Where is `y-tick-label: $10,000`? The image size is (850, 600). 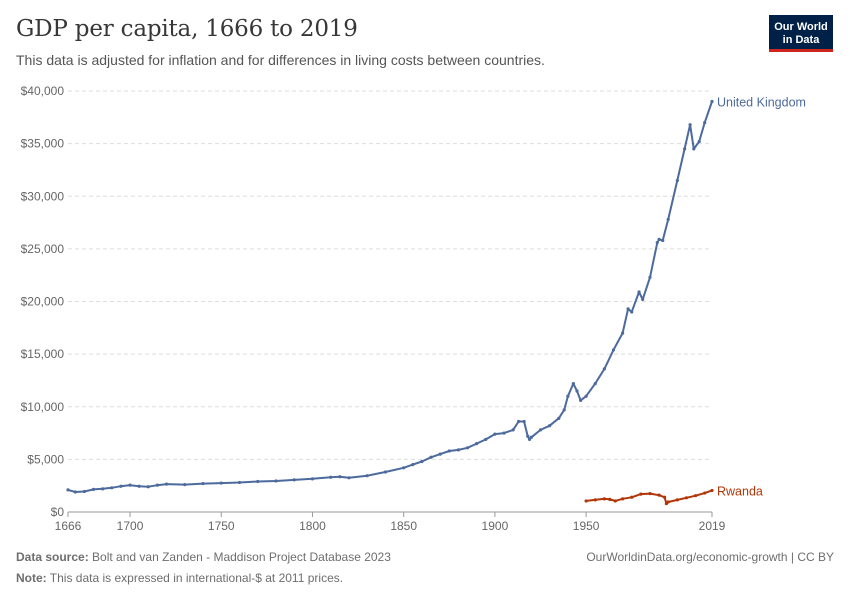
y-tick-label: $10,000 is located at coordinates (43, 407).